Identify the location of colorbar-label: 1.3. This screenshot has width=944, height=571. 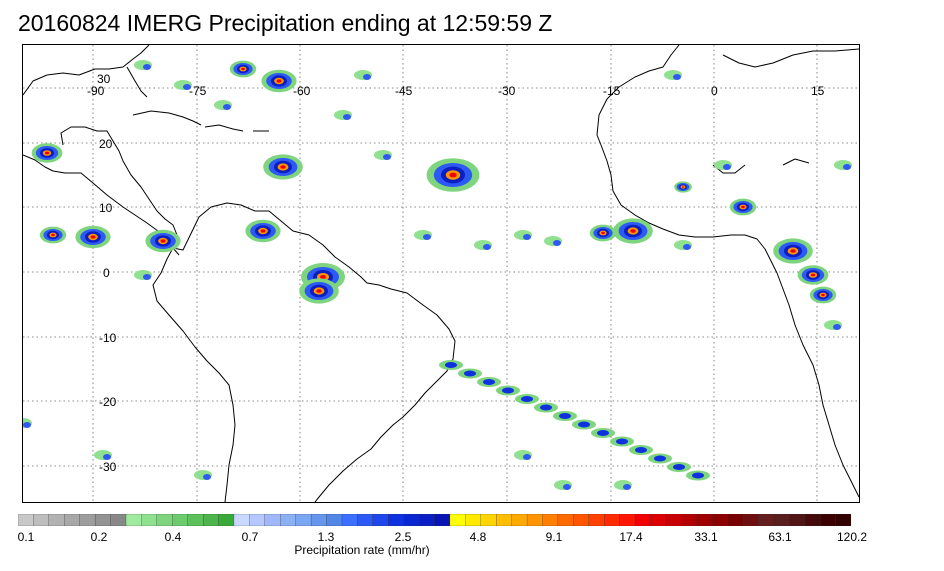
(326, 537).